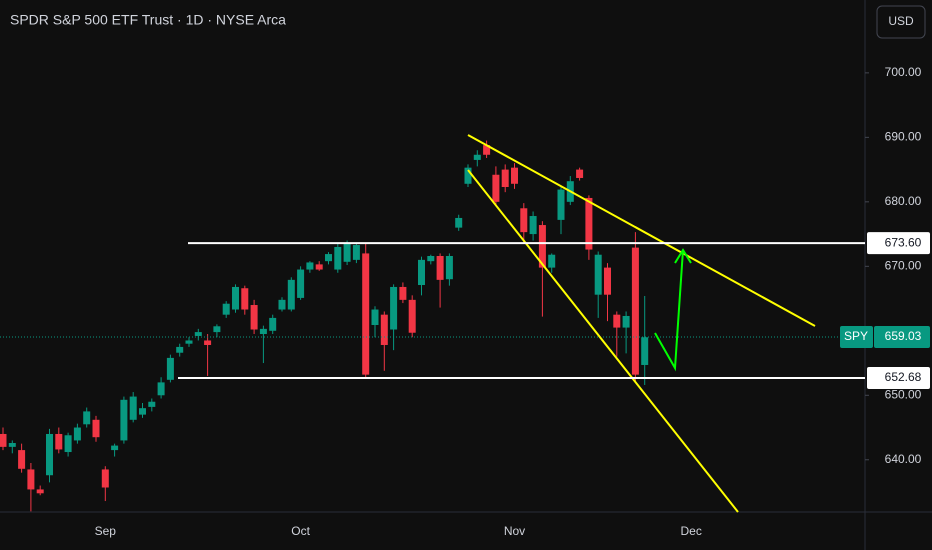 The image size is (932, 550). I want to click on y-tick-label: 690.00, so click(903, 137).